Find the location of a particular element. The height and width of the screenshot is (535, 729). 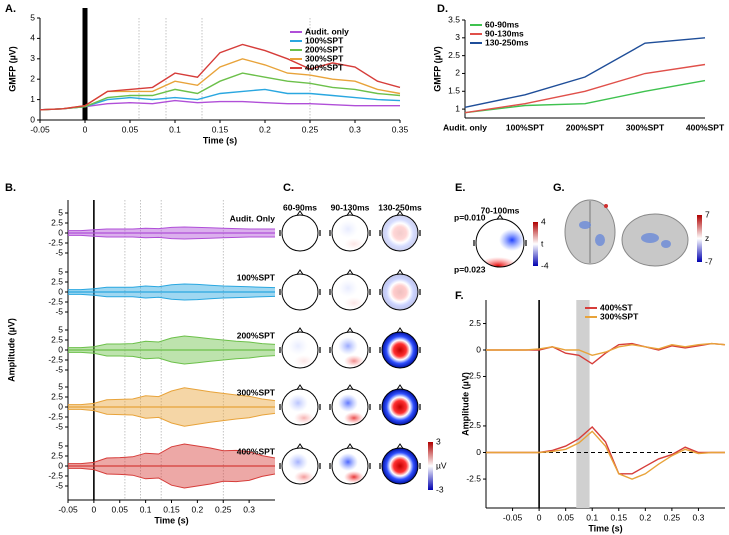

panel-label: G. is located at coordinates (559, 188).